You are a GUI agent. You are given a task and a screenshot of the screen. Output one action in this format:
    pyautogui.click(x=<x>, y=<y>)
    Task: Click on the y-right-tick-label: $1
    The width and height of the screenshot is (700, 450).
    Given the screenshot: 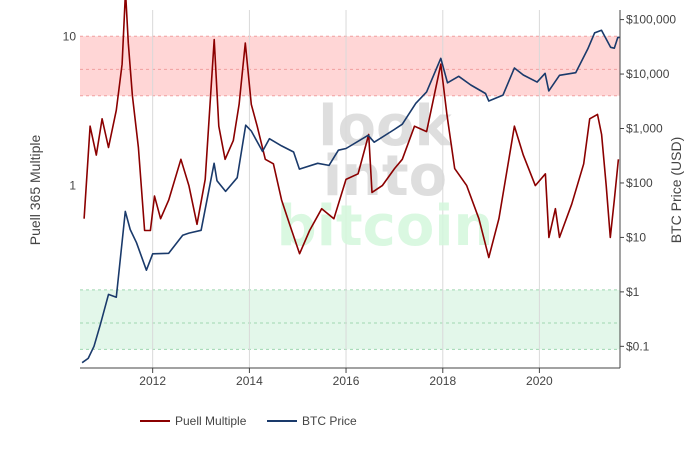 What is the action you would take?
    pyautogui.click(x=633, y=292)
    